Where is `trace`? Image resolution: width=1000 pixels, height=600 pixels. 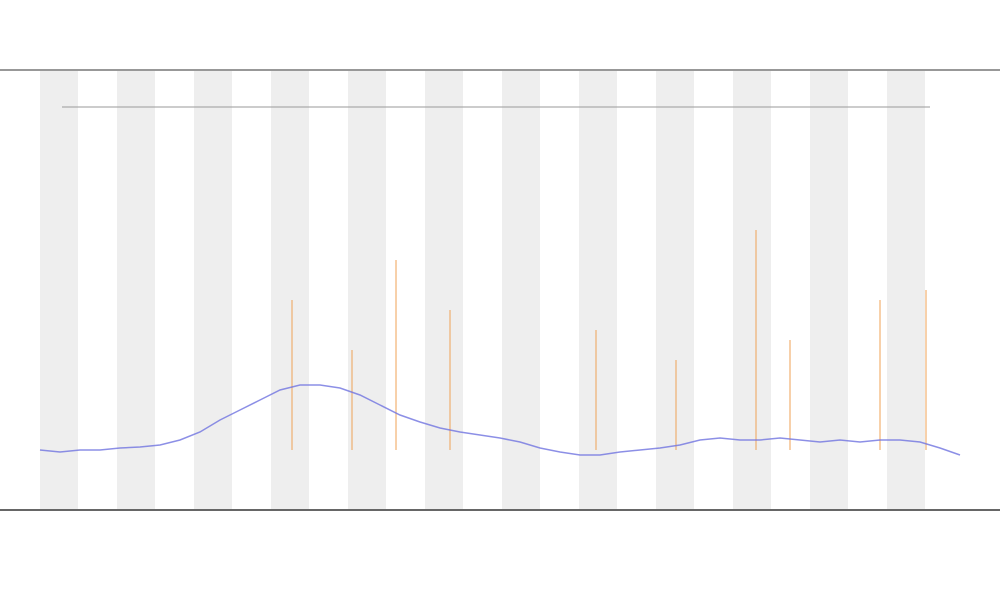
trace is located at coordinates (500, 420).